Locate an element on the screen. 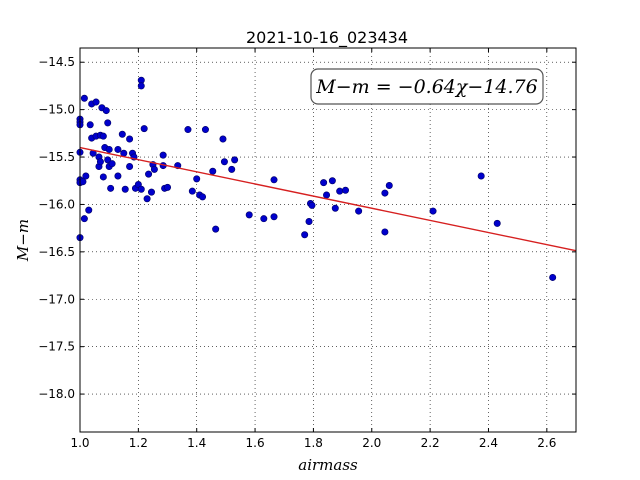  x-tick-label: 2.4 is located at coordinates (488, 443).